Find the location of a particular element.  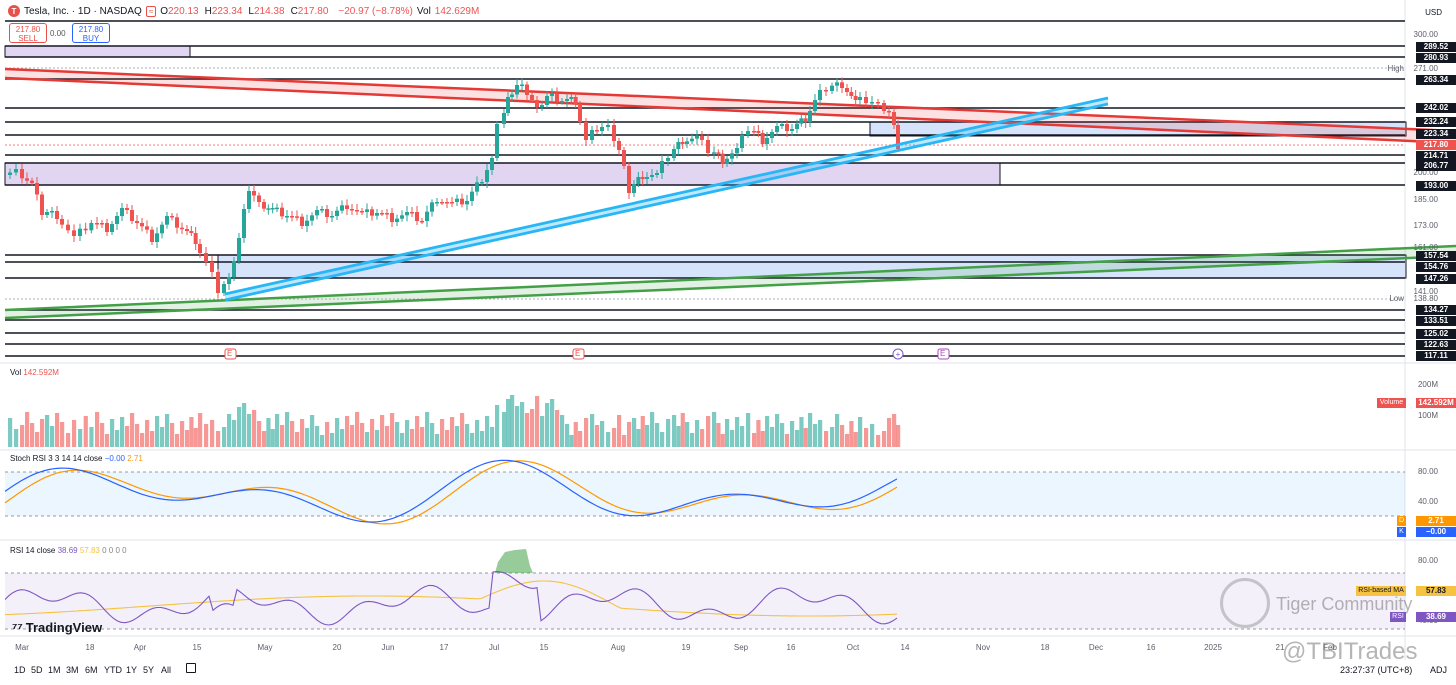

price-level-tag: 125.02 is located at coordinates (1436, 334).